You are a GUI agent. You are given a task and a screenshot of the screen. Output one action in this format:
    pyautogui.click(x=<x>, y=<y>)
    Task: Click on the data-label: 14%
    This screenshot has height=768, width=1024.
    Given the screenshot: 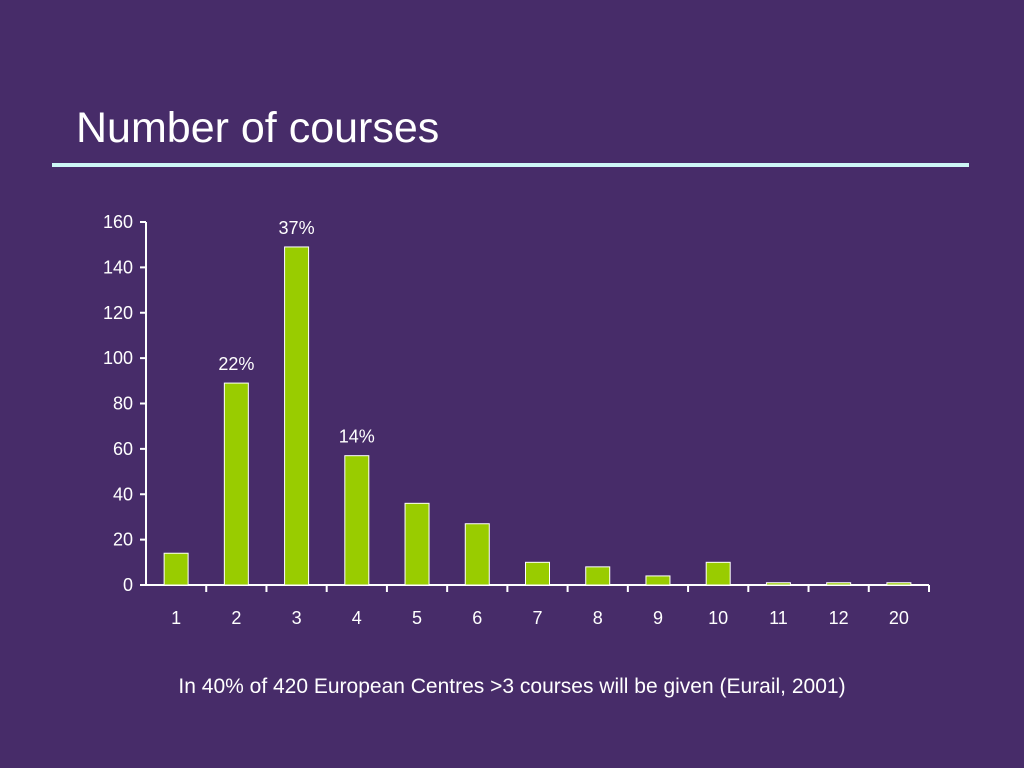 What is the action you would take?
    pyautogui.click(x=357, y=437)
    